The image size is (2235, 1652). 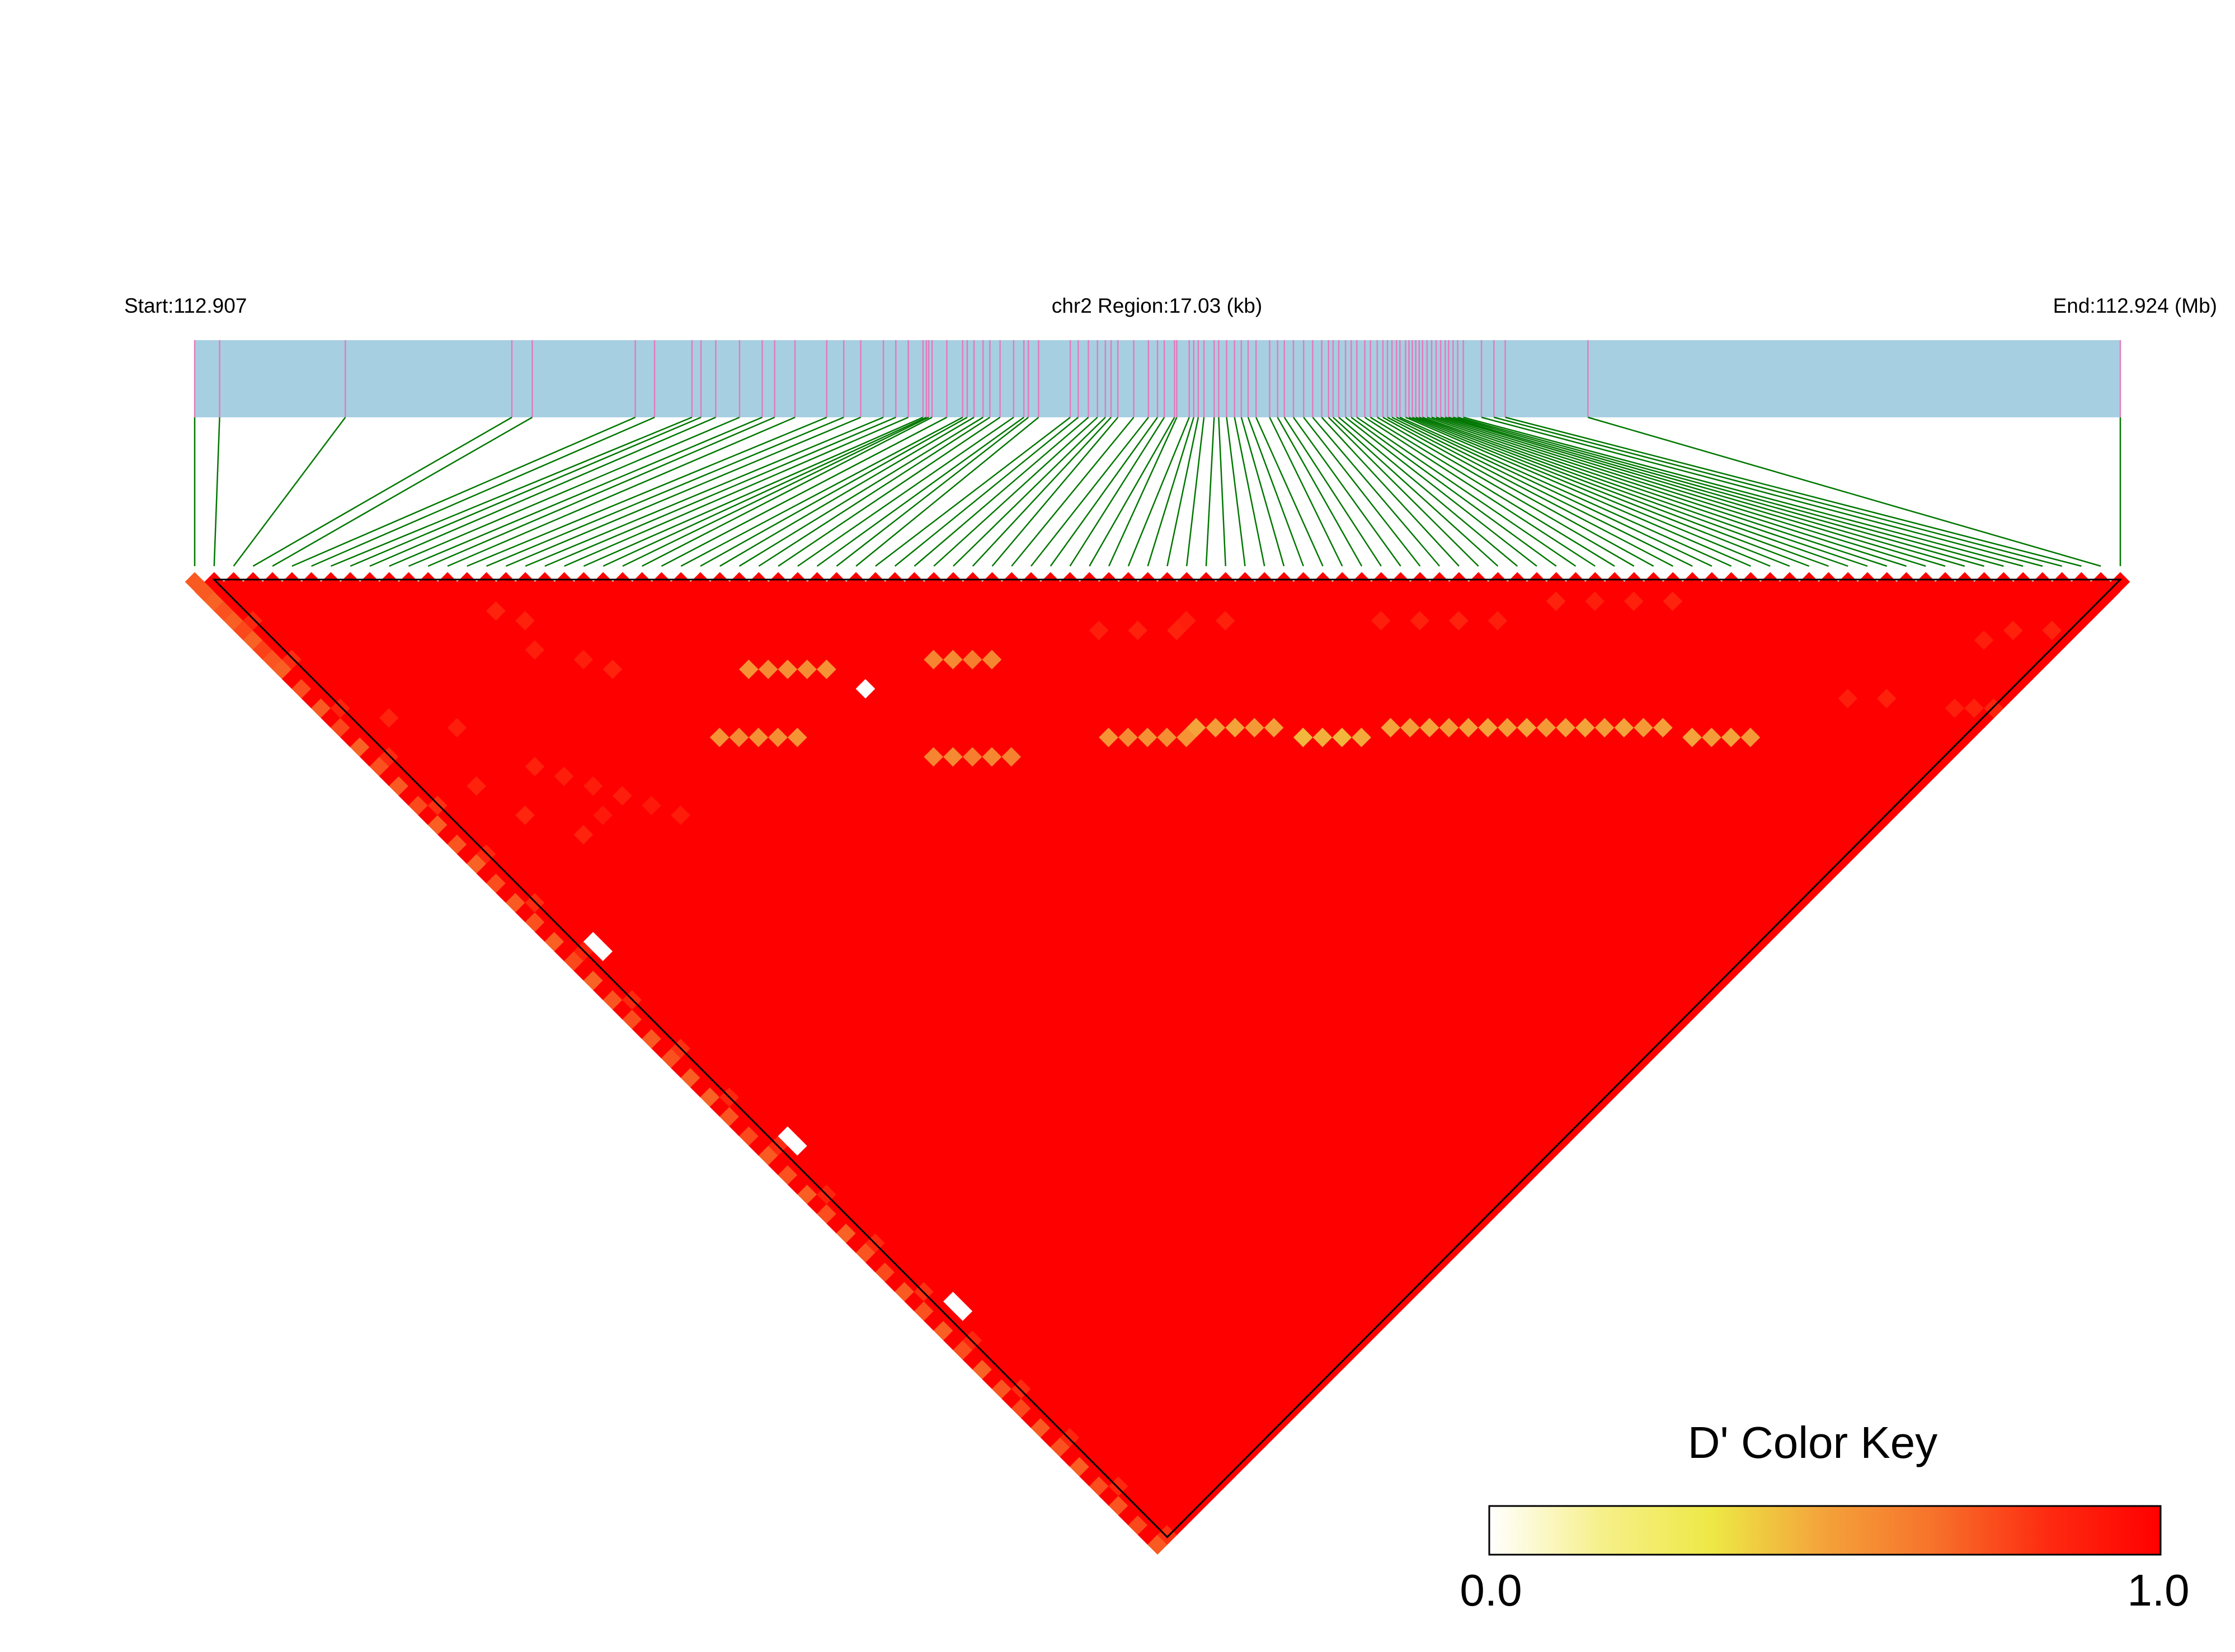 I want to click on end-label: End:112.924 (Mb), so click(x=2135, y=306).